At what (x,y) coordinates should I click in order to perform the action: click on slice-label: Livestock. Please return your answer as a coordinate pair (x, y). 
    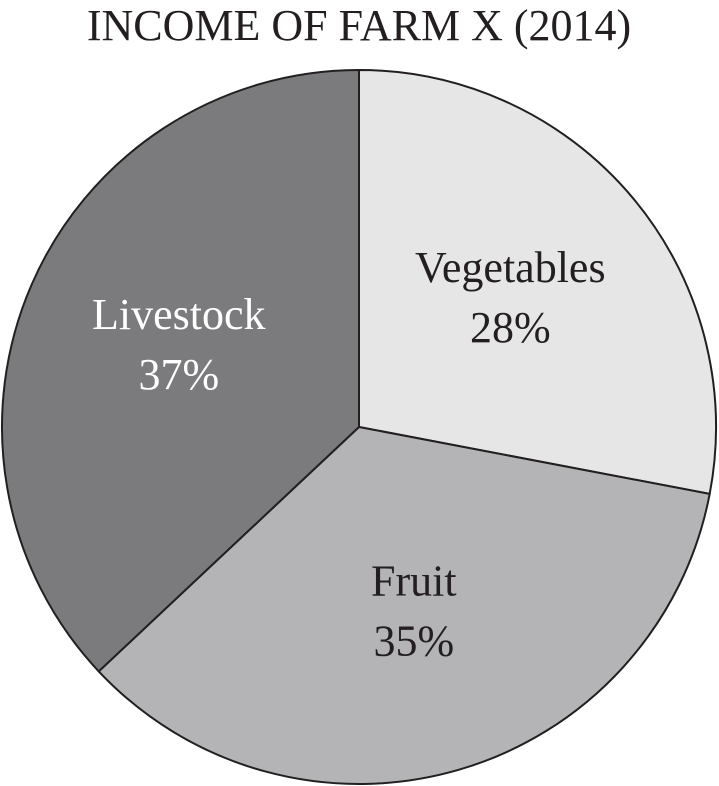
    Looking at the image, I should click on (179, 314).